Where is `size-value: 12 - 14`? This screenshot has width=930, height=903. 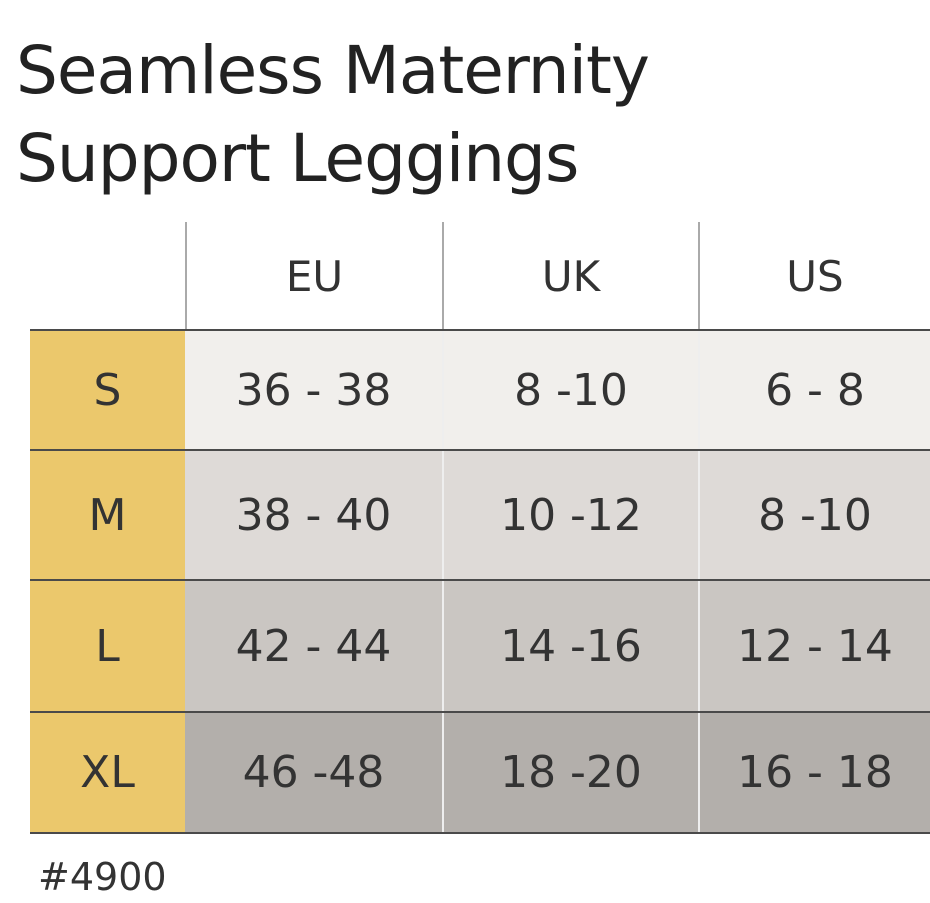
size-value: 12 - 14 is located at coordinates (814, 646).